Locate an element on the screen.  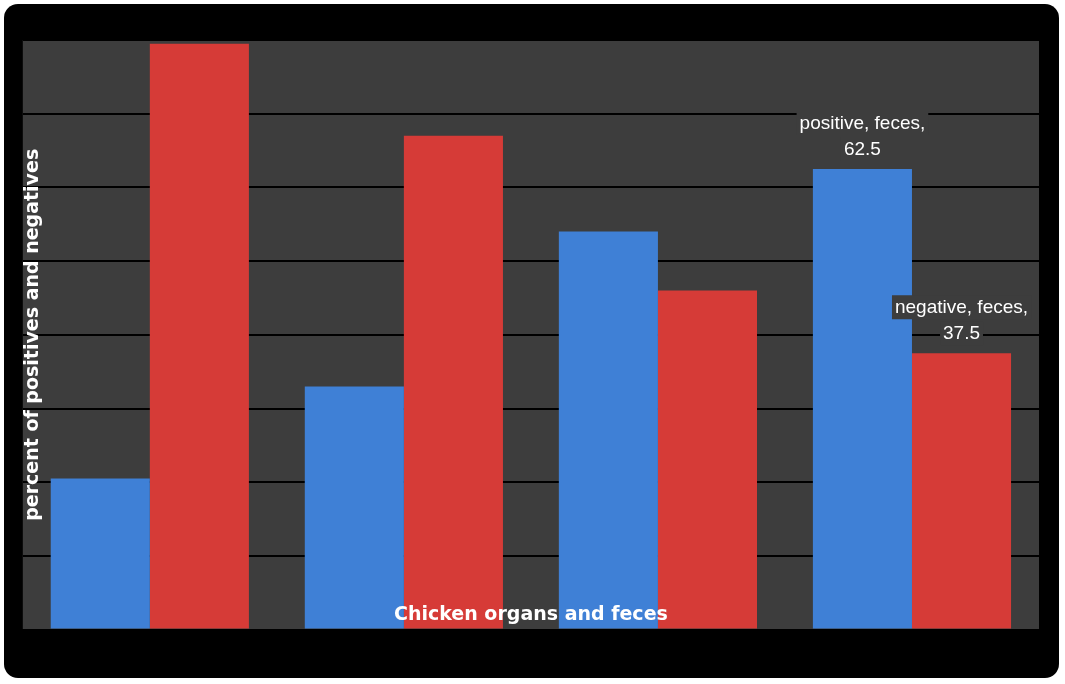
y-axis-title: percent of positives and negatives is located at coordinates (31, 334).